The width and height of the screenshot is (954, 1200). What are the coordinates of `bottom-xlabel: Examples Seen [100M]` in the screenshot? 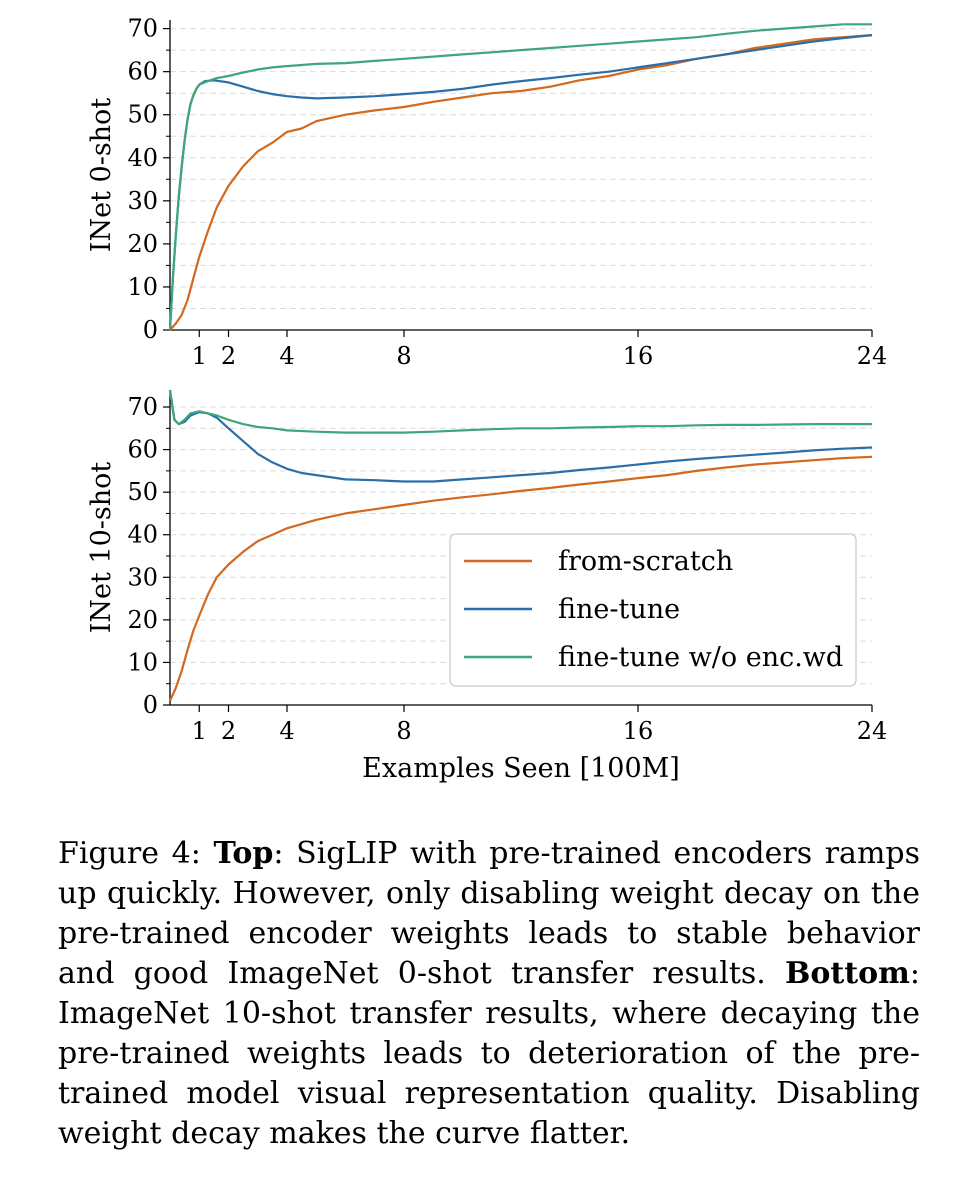 It's located at (521, 768).